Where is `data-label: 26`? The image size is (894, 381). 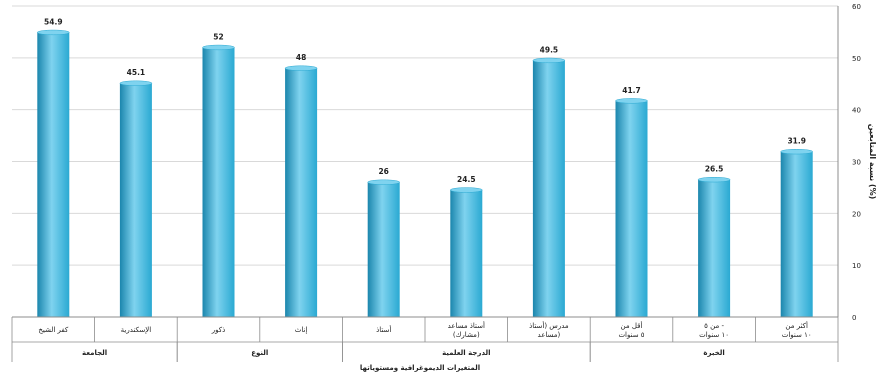
data-label: 26 is located at coordinates (383, 171).